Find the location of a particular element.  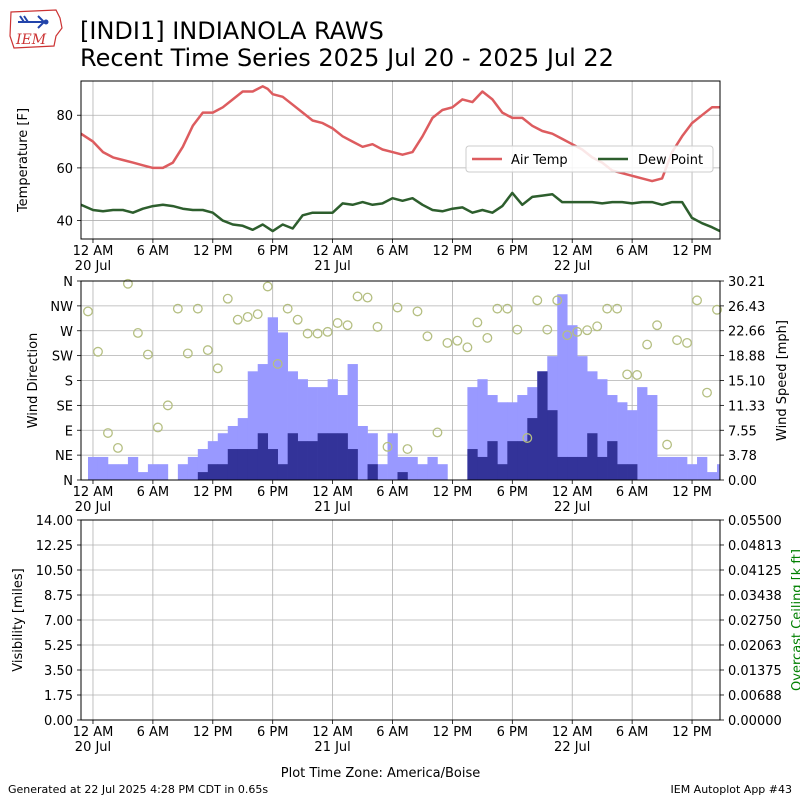

station-dot-icon is located at coordinates (46, 22).